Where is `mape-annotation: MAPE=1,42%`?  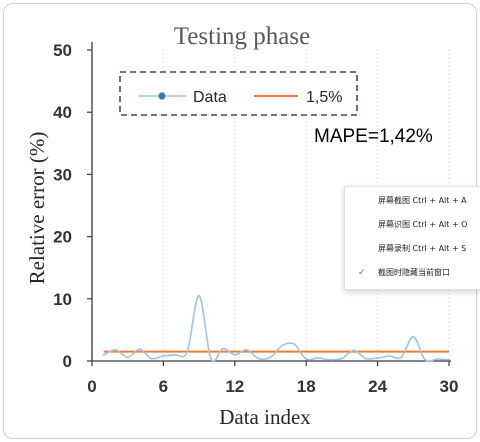
mape-annotation: MAPE=1,42% is located at coordinates (373, 136).